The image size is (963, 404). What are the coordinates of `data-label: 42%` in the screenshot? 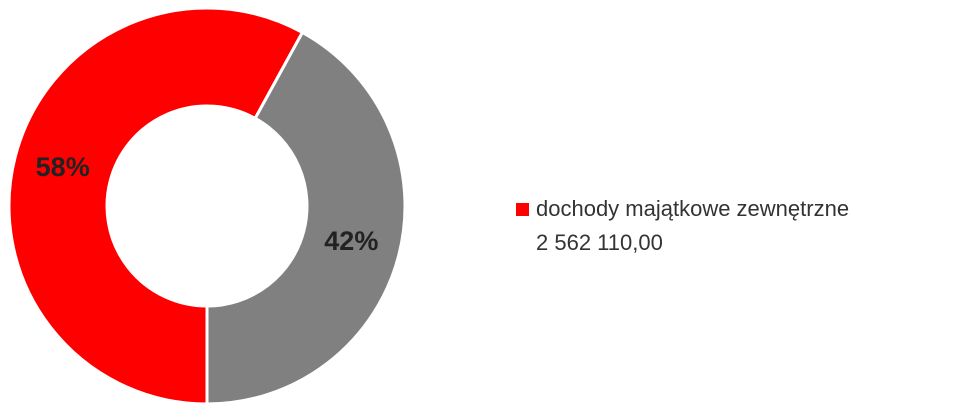 It's located at (351, 241).